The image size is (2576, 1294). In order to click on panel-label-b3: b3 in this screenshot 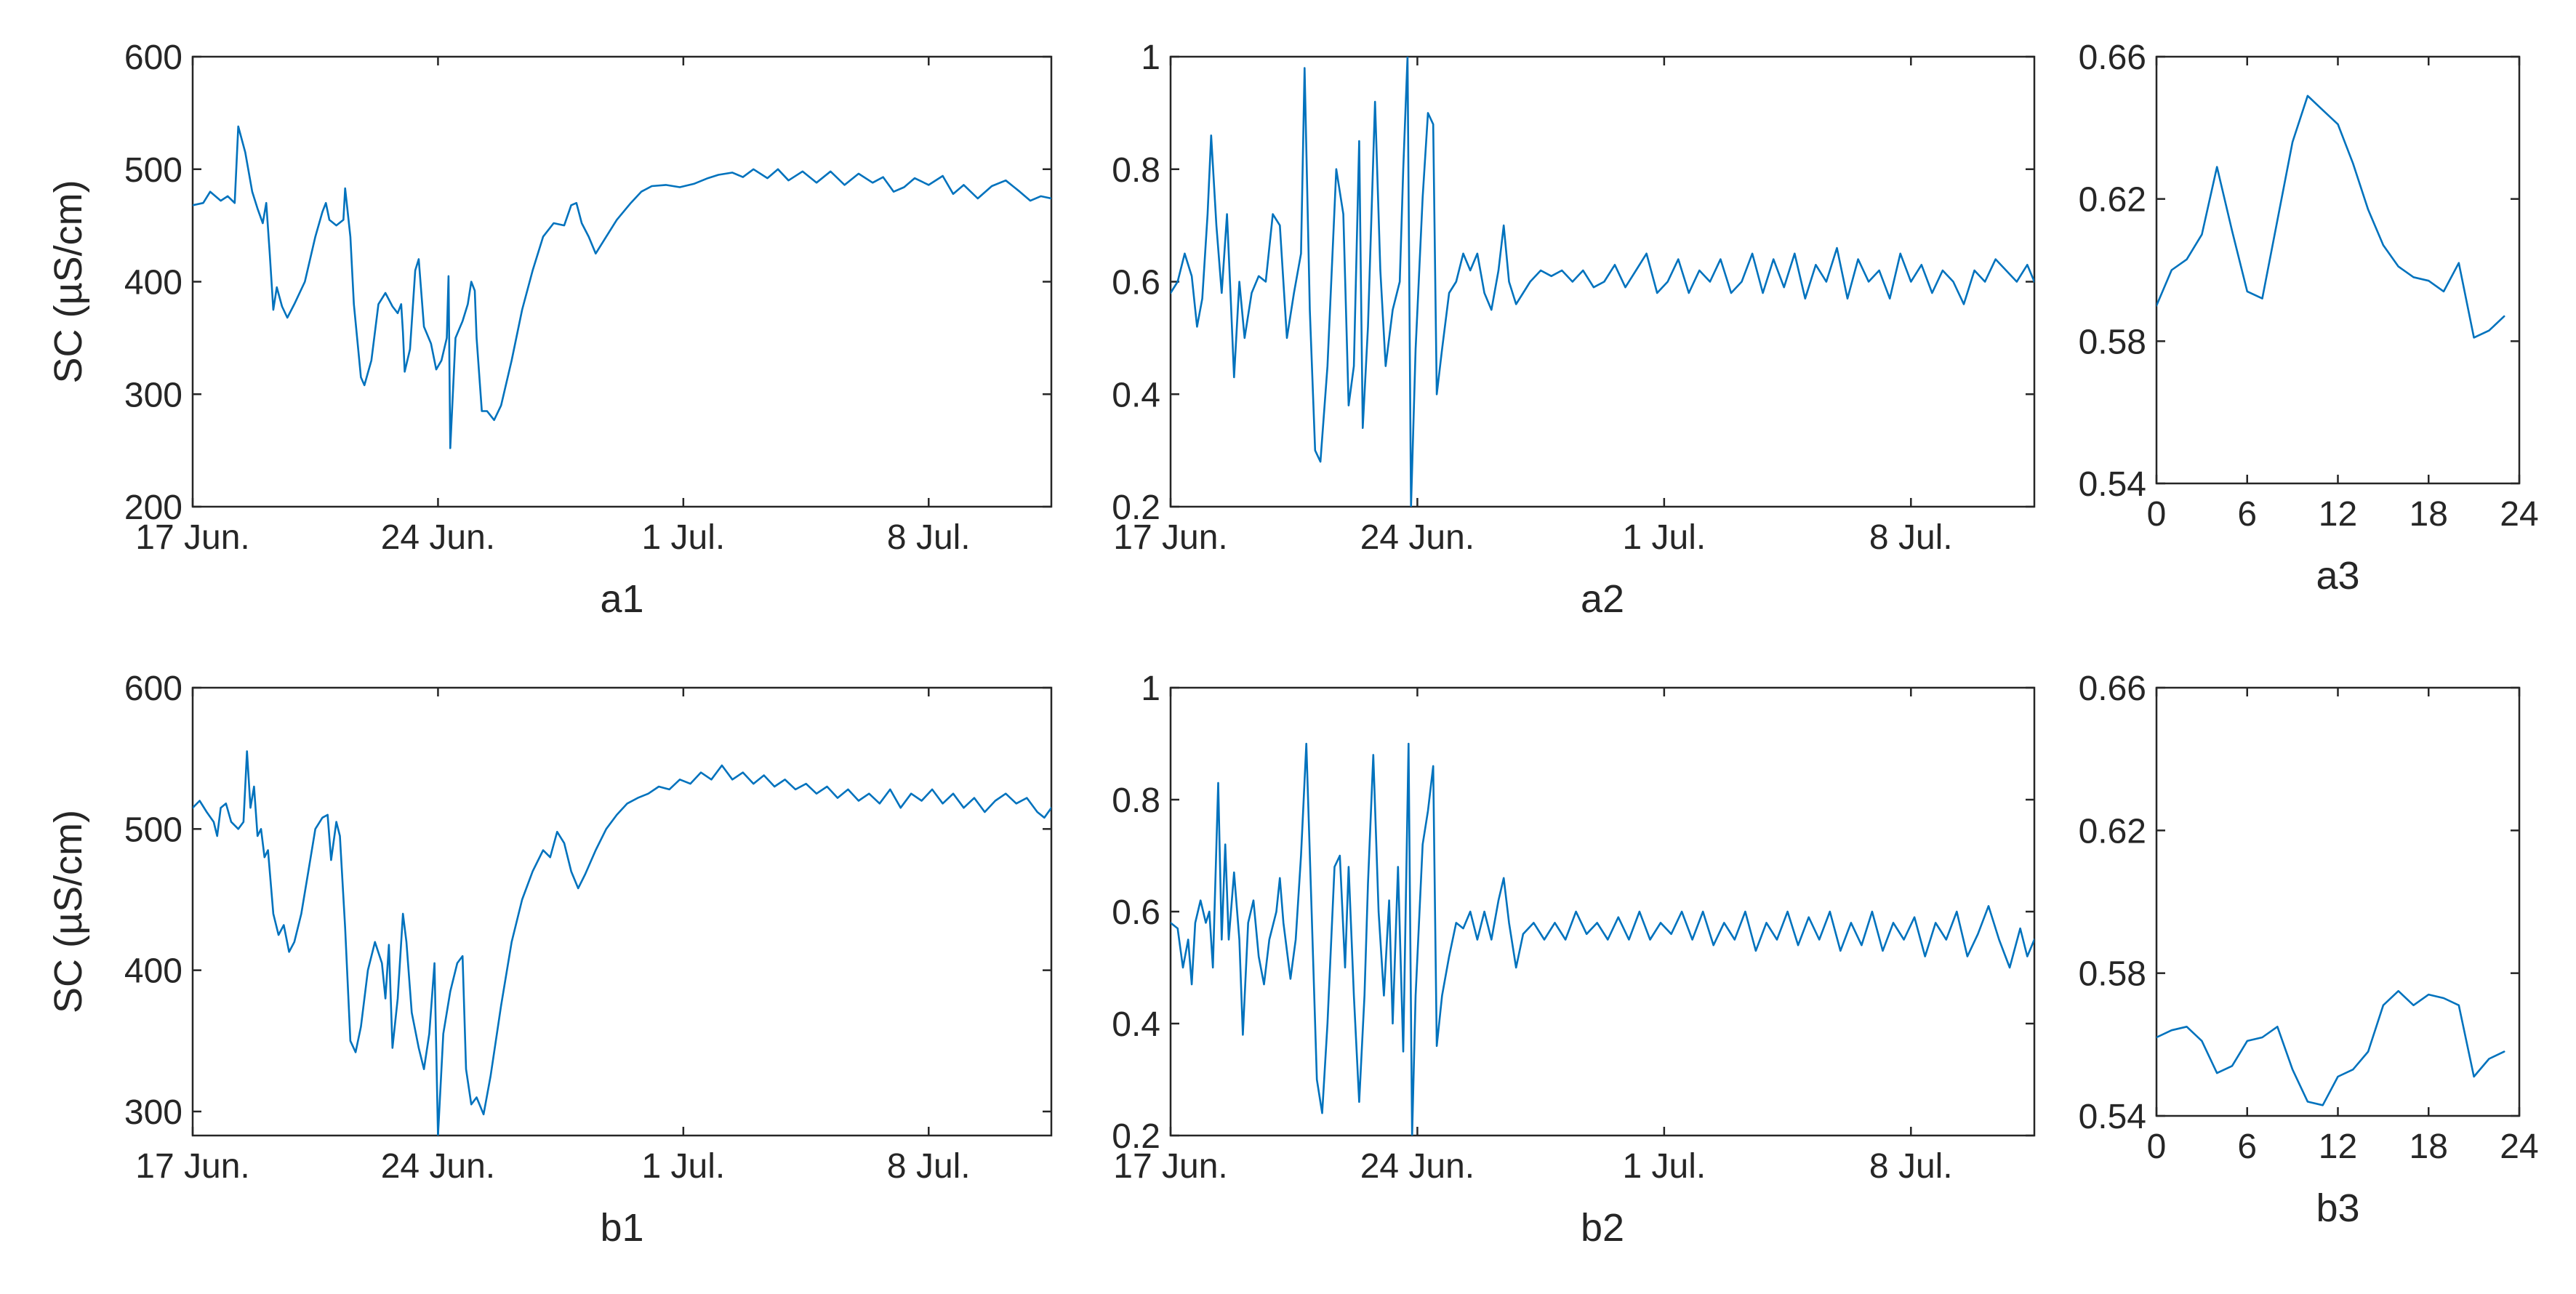, I will do `click(2337, 1208)`.